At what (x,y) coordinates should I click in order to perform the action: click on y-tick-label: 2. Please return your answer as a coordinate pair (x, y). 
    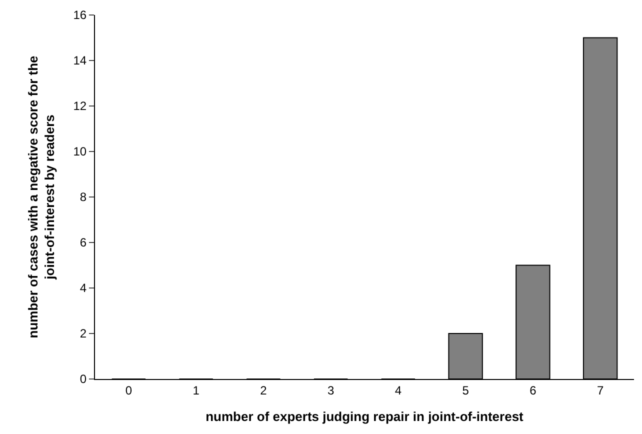
    Looking at the image, I should click on (83, 333).